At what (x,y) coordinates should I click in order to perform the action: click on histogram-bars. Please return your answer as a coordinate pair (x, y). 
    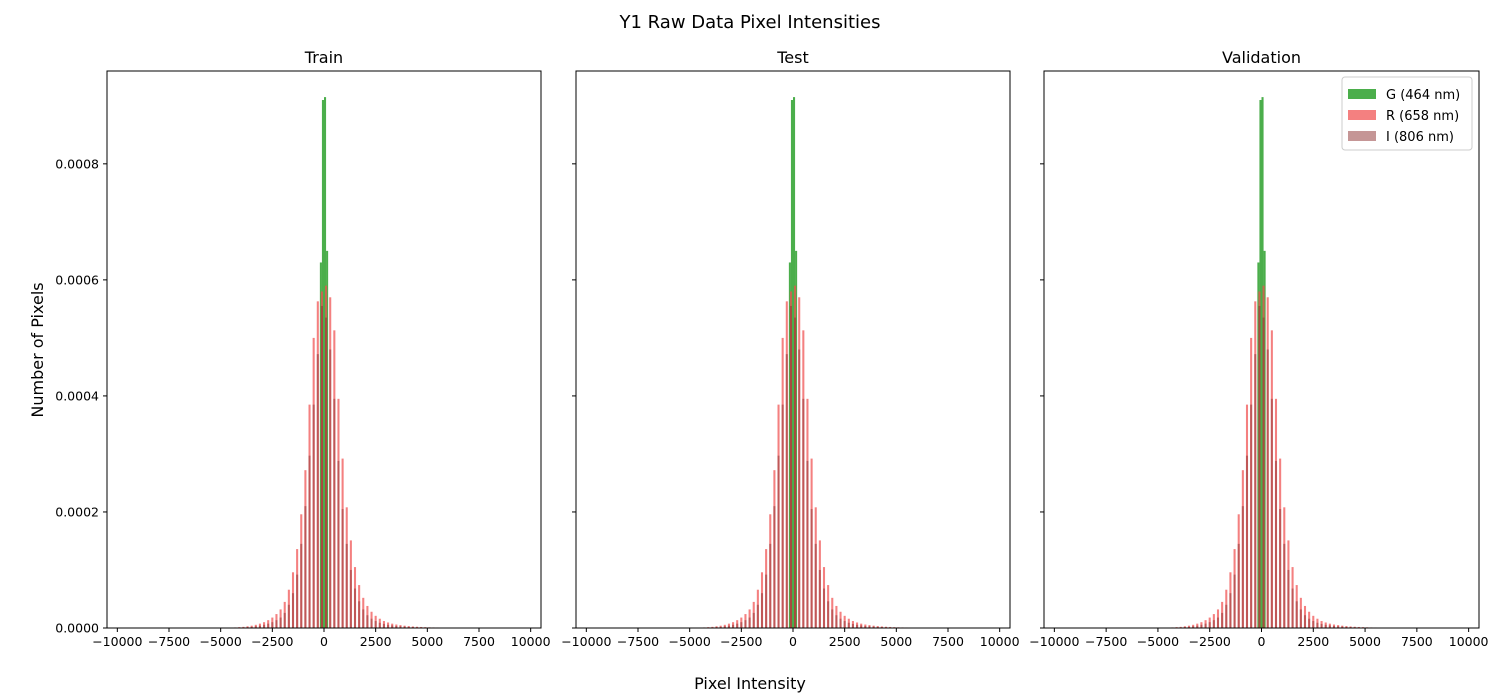
    Looking at the image, I should click on (812, 363).